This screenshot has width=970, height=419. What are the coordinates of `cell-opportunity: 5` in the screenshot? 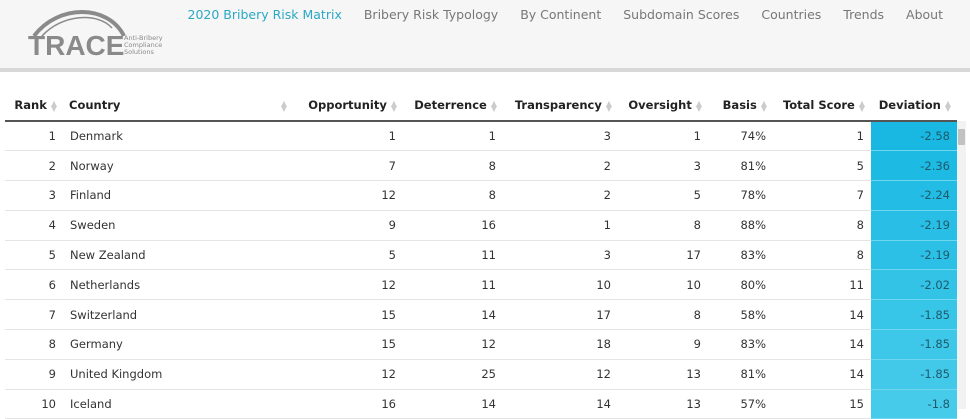 It's located at (348, 255).